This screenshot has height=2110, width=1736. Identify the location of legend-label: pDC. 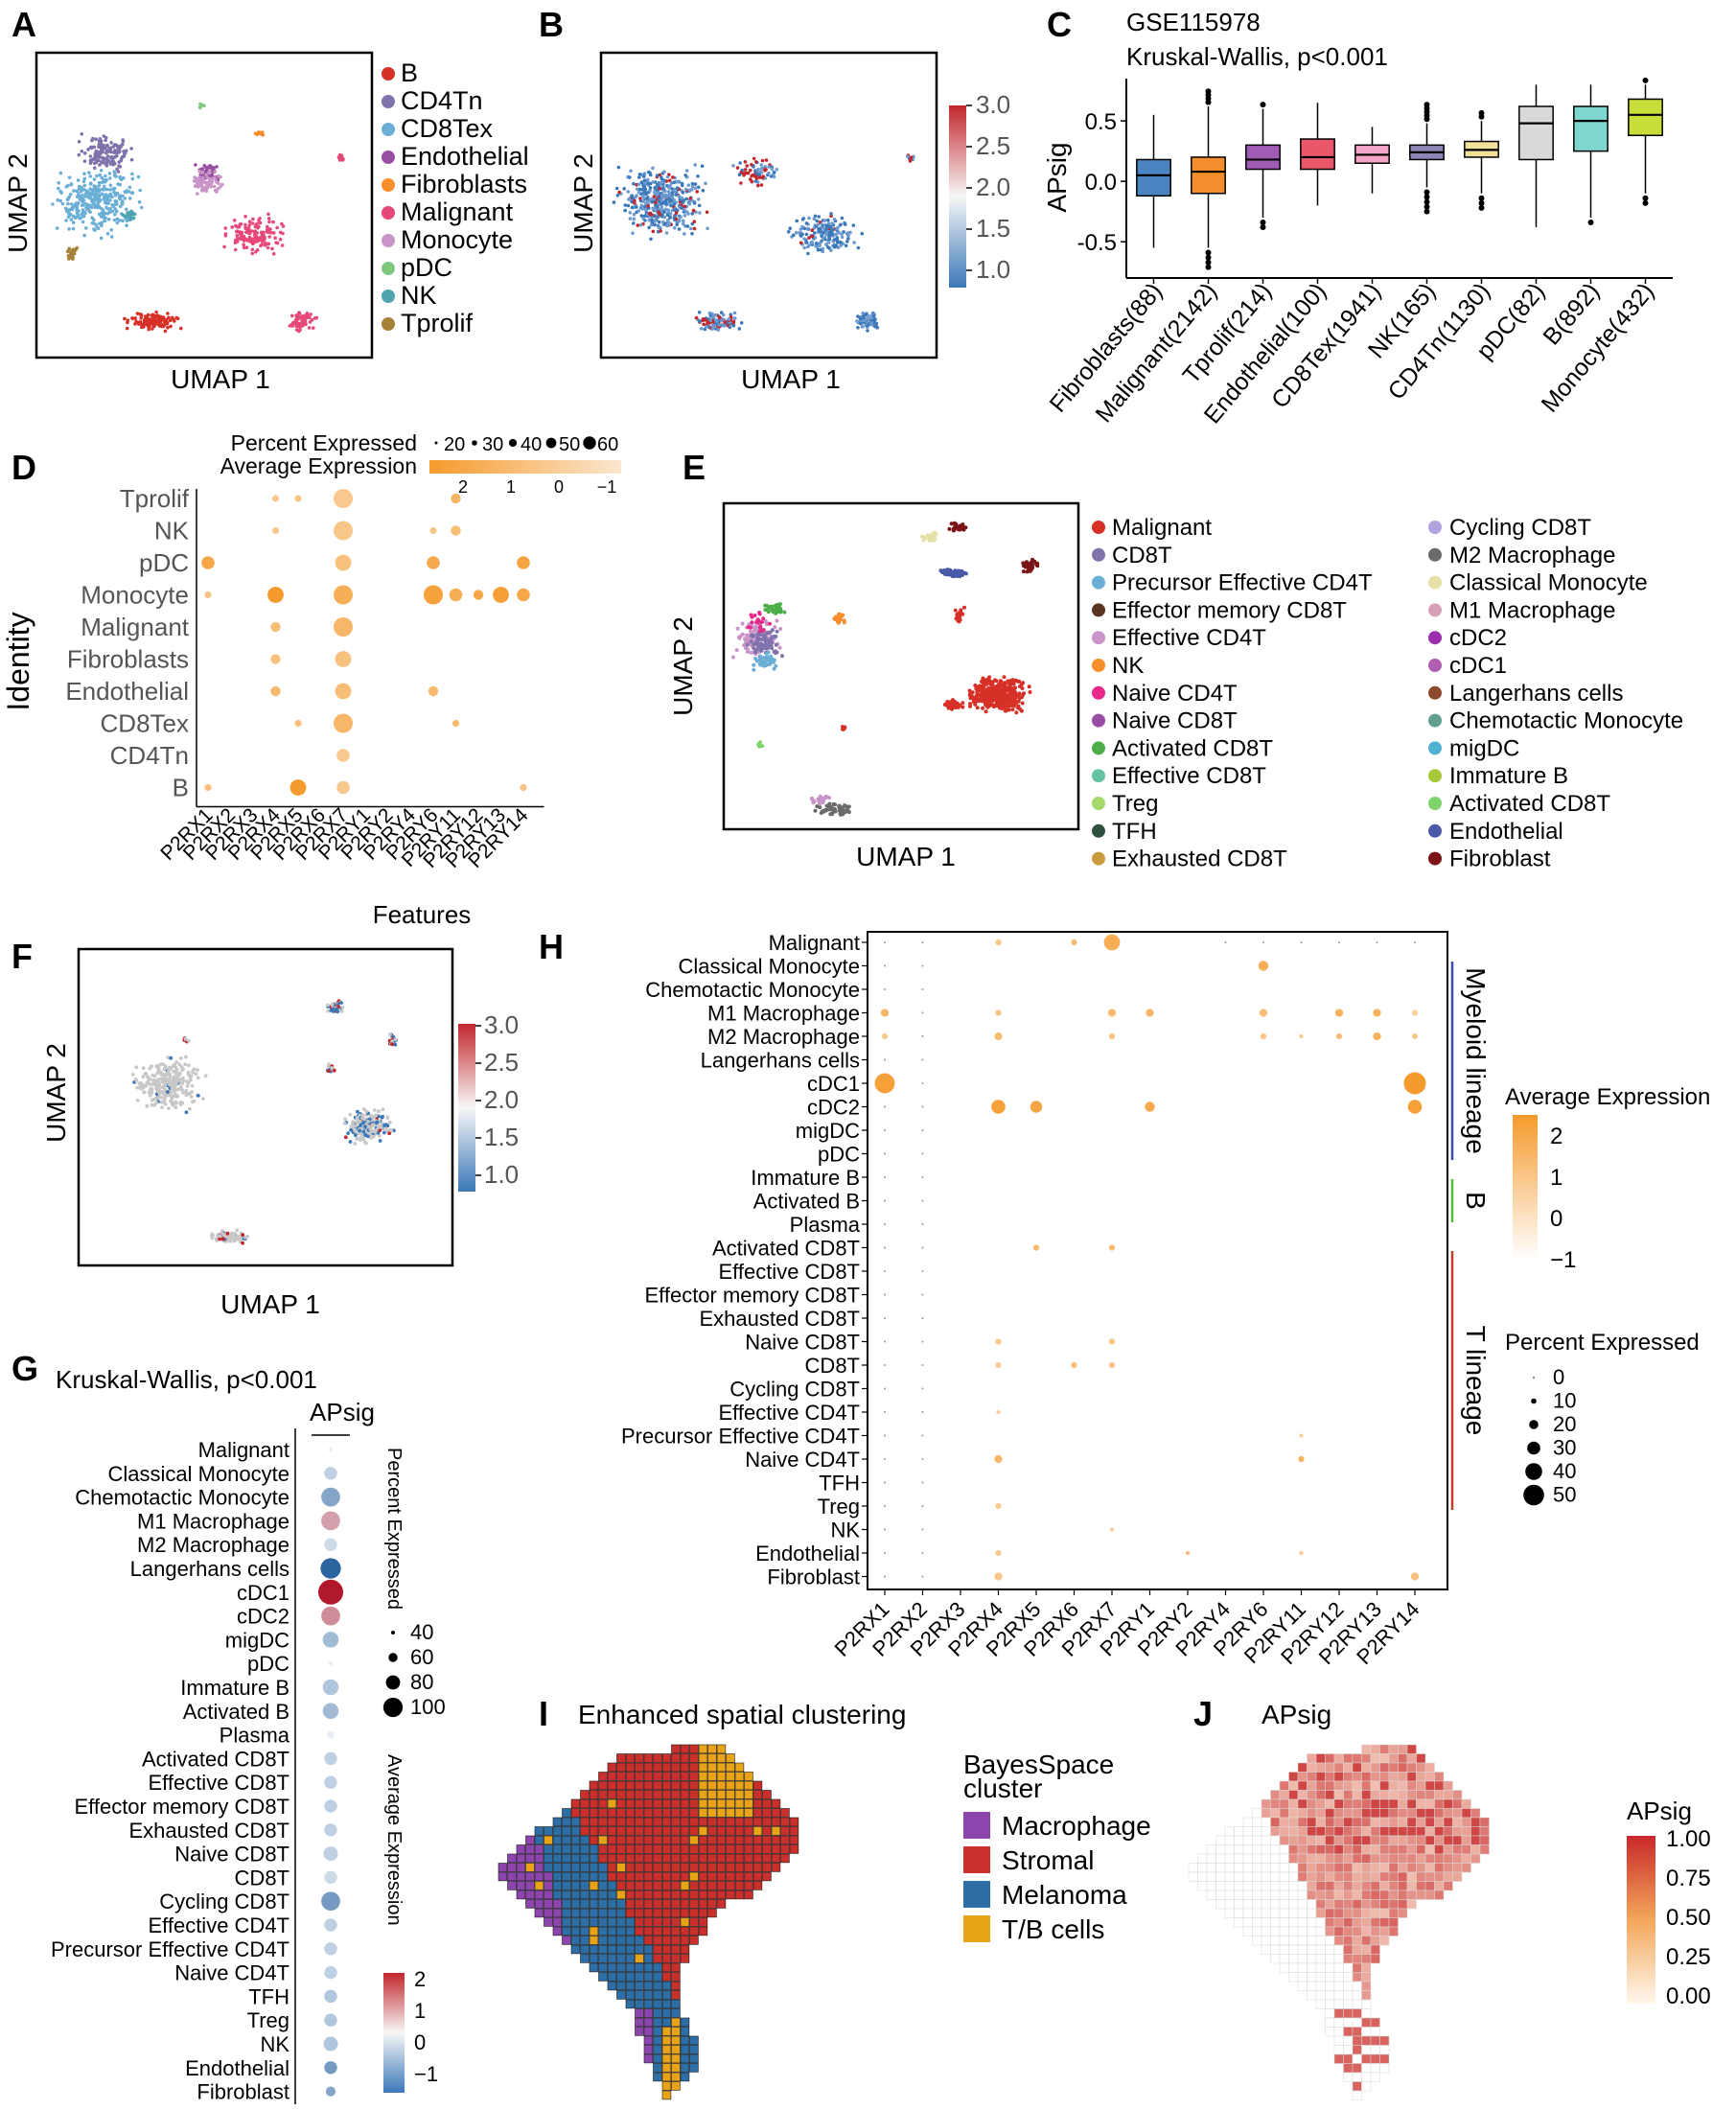
(427, 267).